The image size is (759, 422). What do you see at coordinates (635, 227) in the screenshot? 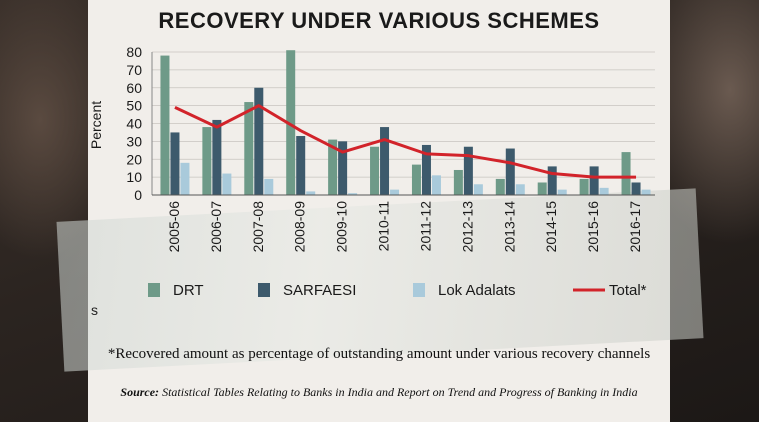
I see `x-tick-label: 2016-17` at bounding box center [635, 227].